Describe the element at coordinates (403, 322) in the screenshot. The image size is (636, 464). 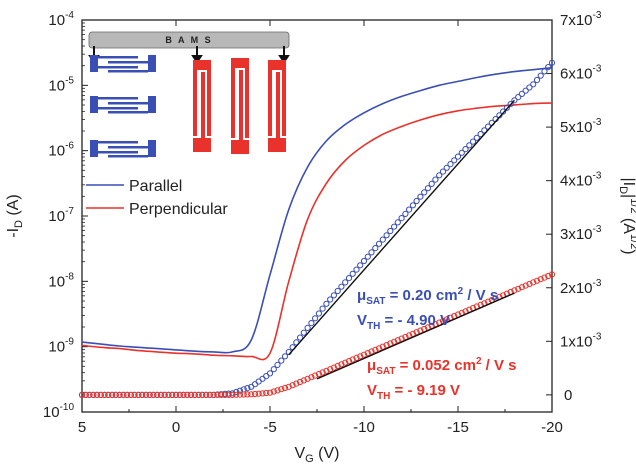
I see `svg-text: VTH = - 4.90 V` at that location.